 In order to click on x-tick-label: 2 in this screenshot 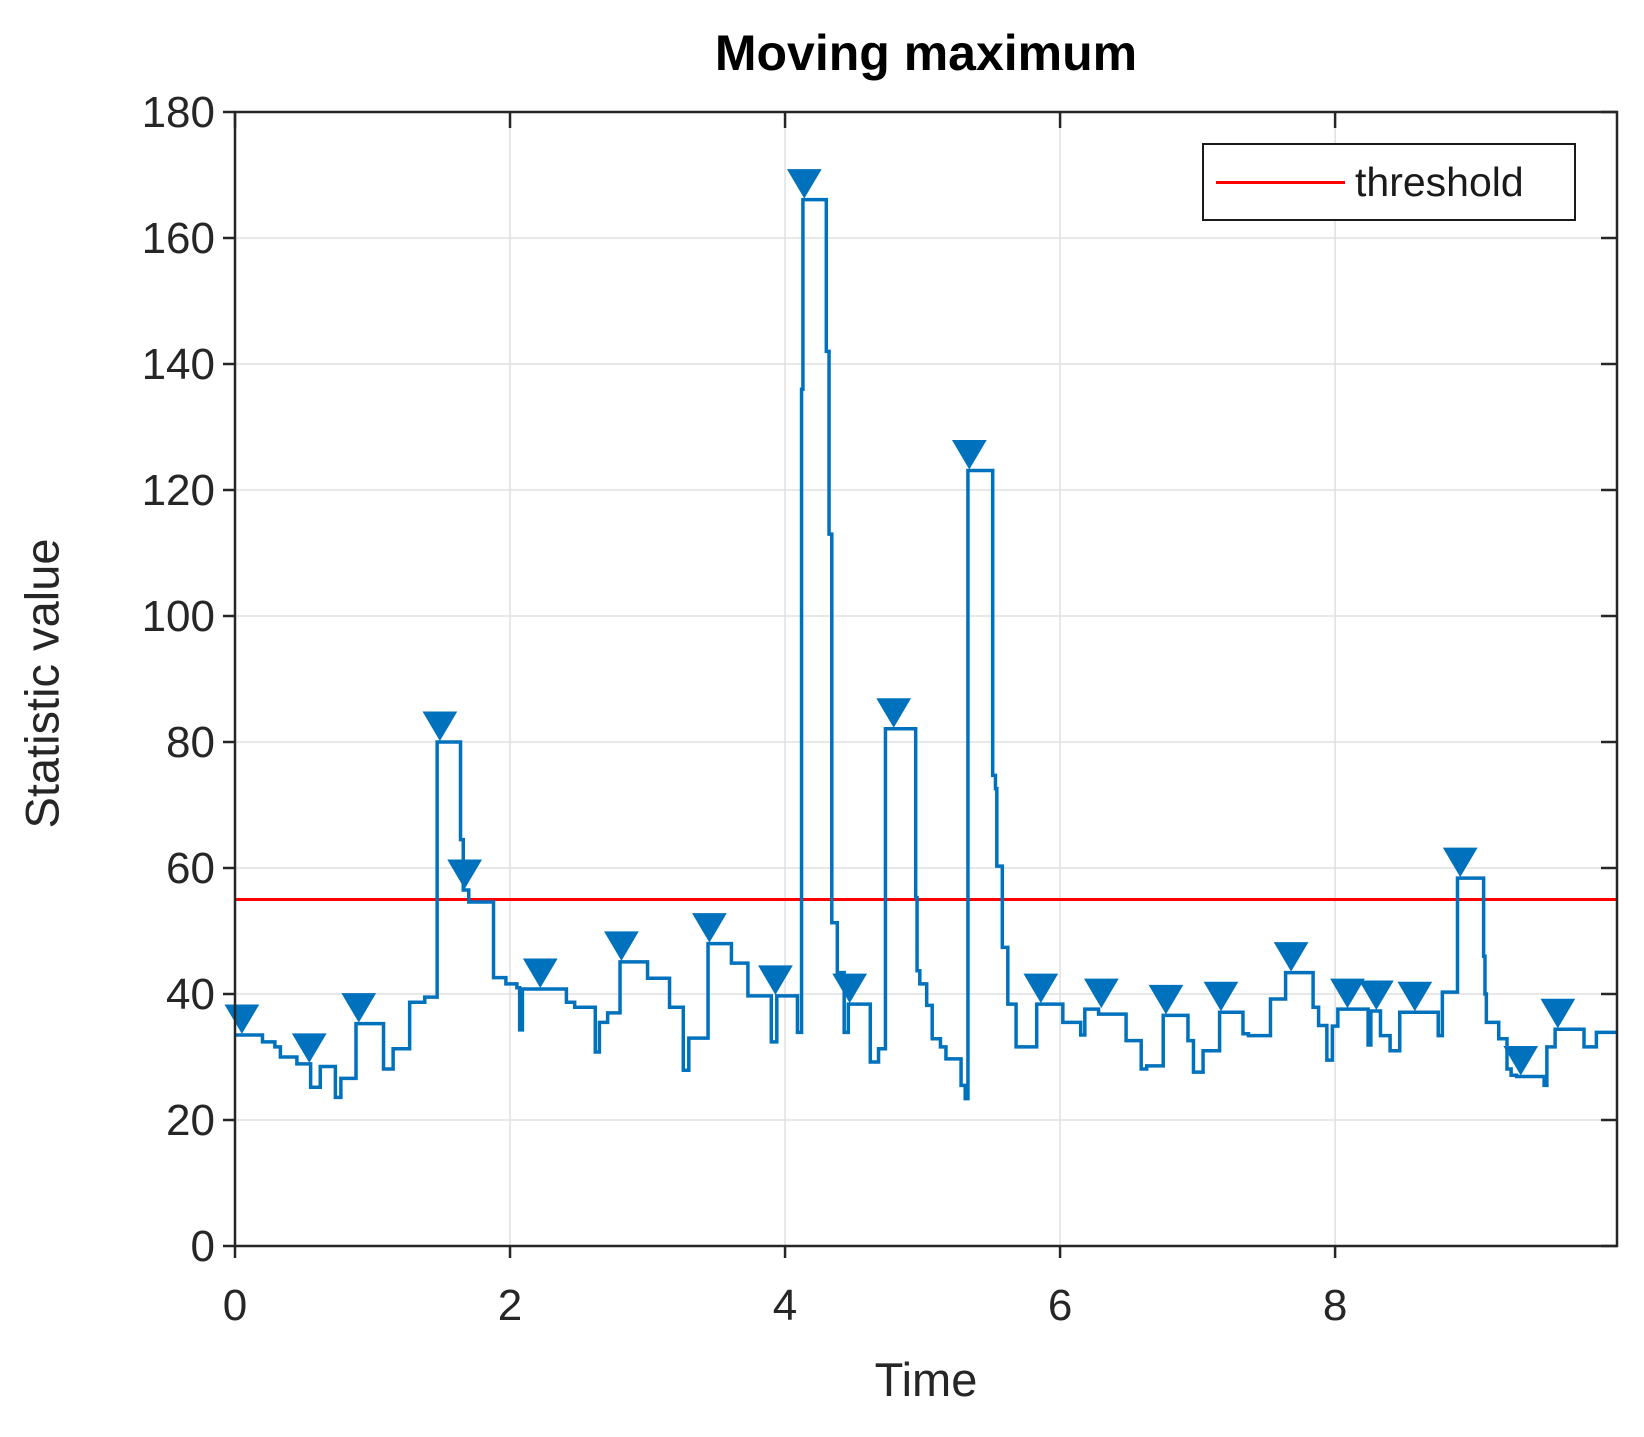, I will do `click(510, 1305)`.